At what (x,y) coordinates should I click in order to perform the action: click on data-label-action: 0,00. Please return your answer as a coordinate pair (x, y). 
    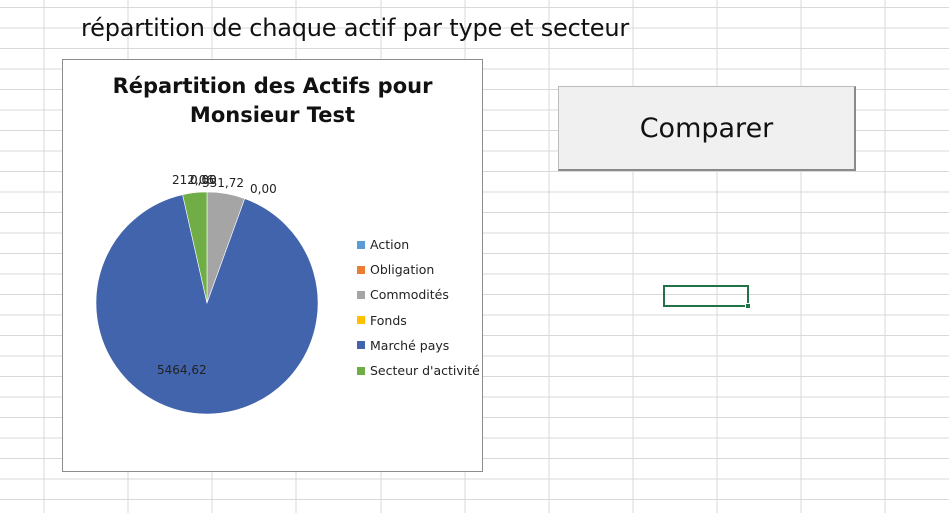
    Looking at the image, I should click on (203, 180).